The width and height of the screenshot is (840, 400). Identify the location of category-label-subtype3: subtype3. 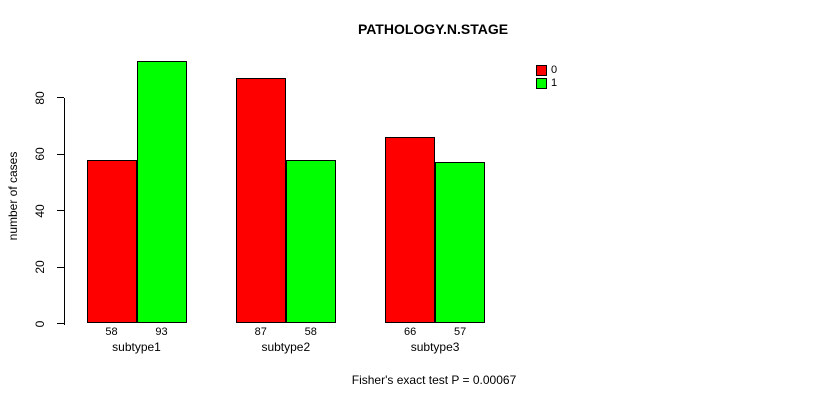
(435, 347).